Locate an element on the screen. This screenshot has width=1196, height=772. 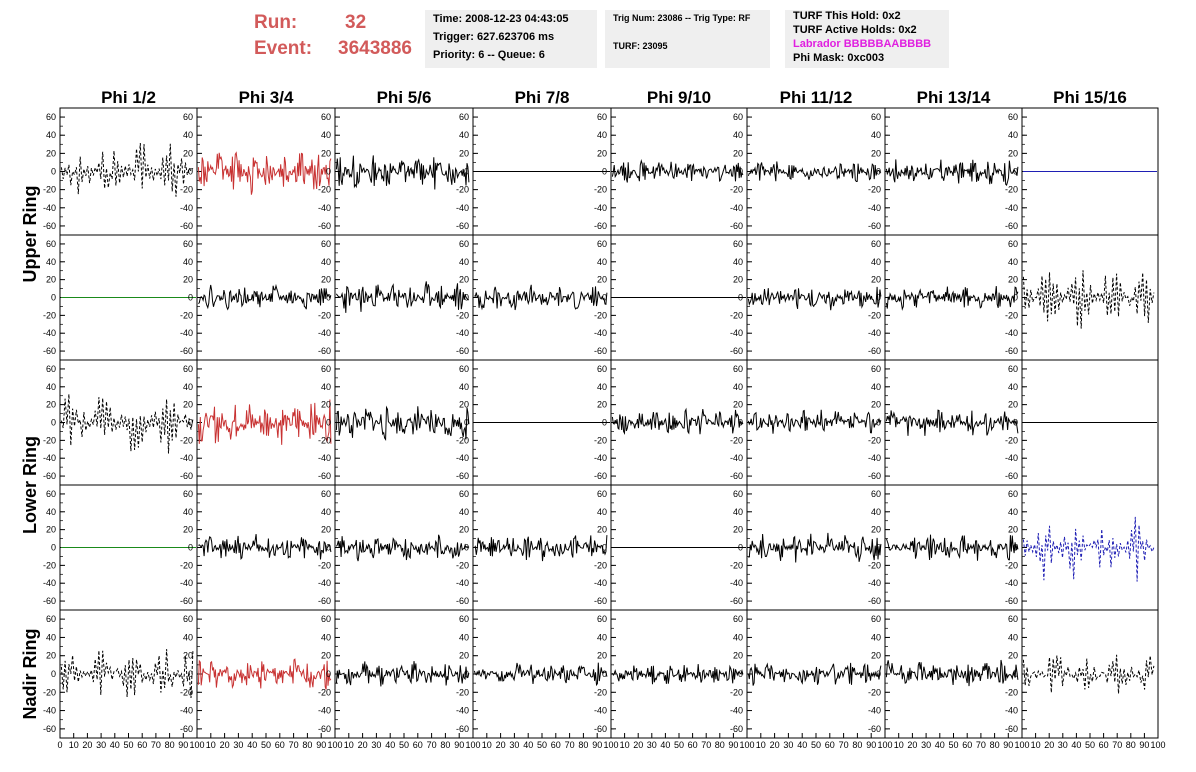
x-tick-label: 30 is located at coordinates (1063, 745).